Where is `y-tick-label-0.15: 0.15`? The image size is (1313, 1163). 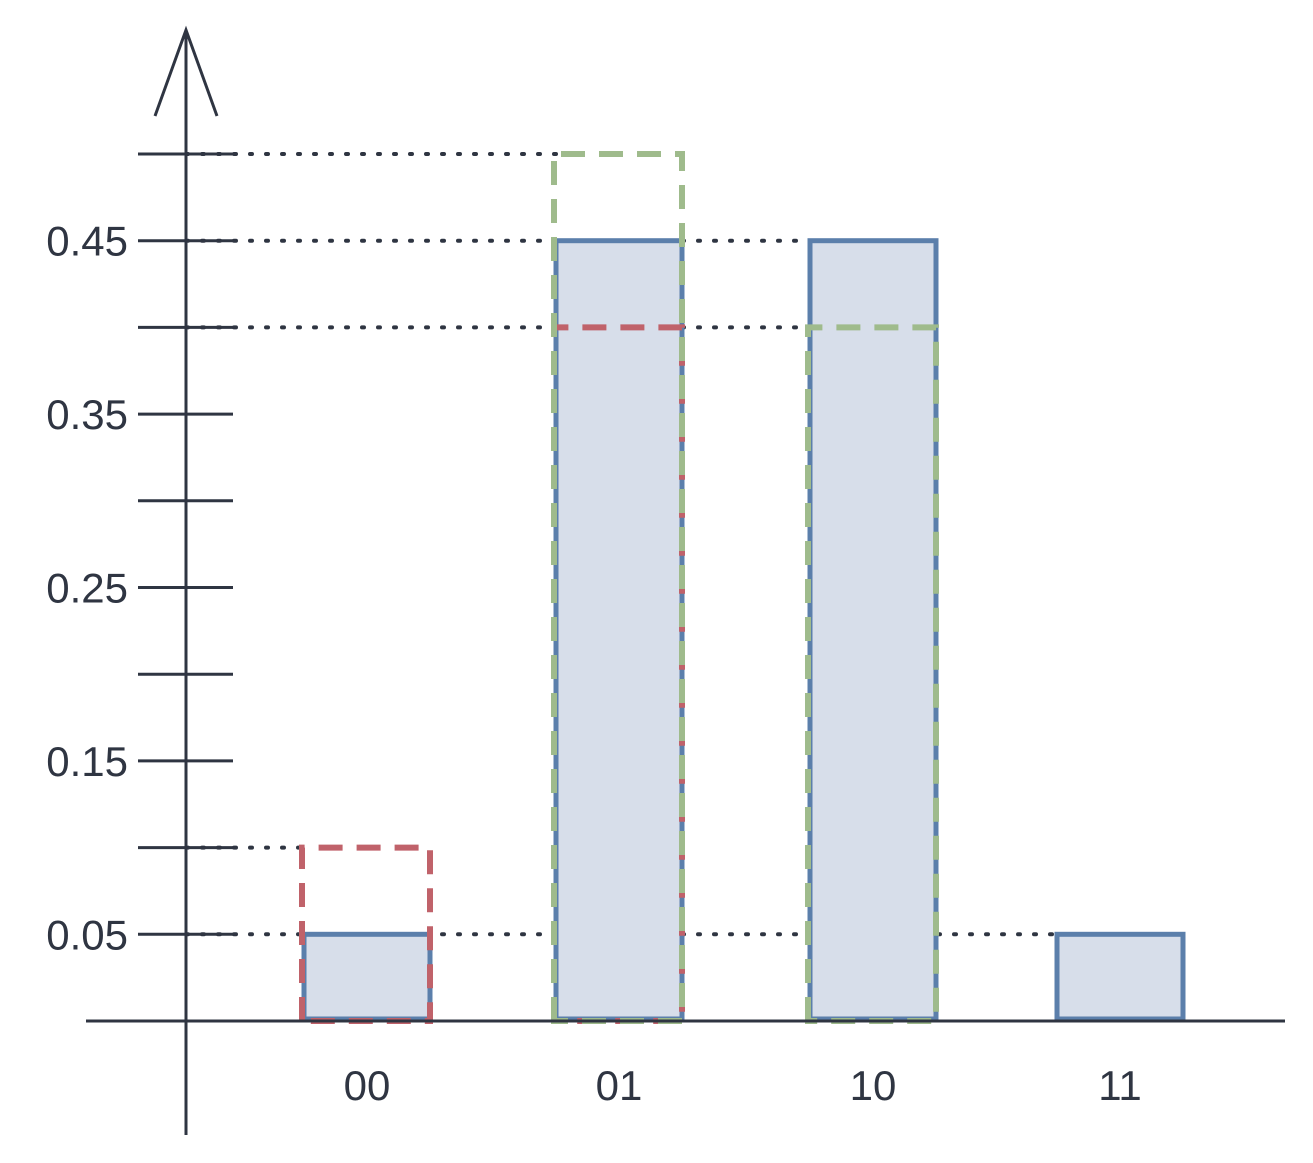
y-tick-label-0.15: 0.15 is located at coordinates (87, 761).